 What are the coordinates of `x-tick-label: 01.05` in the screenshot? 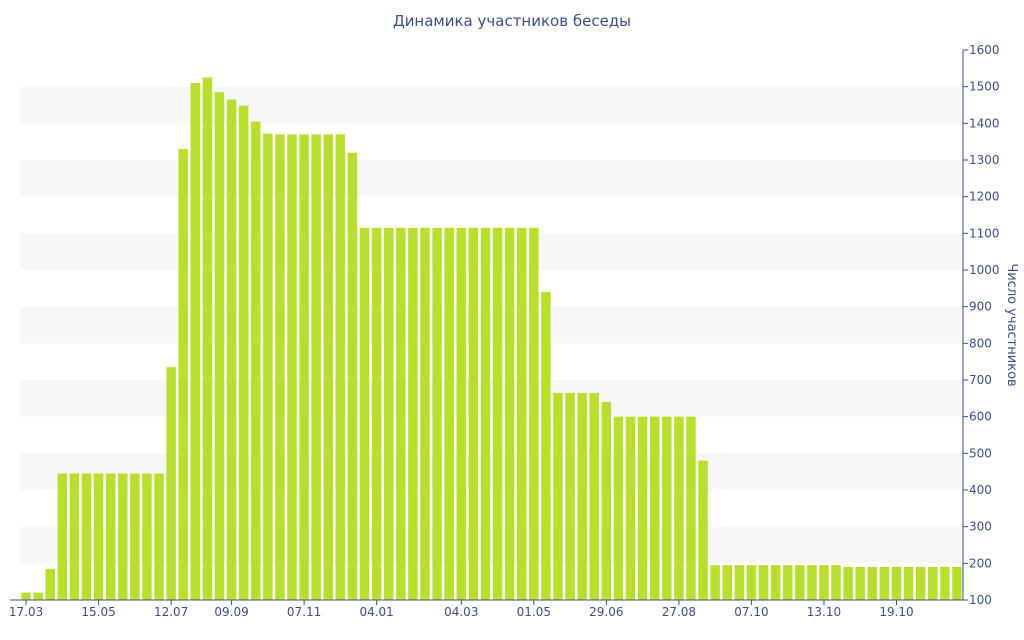 It's located at (534, 612).